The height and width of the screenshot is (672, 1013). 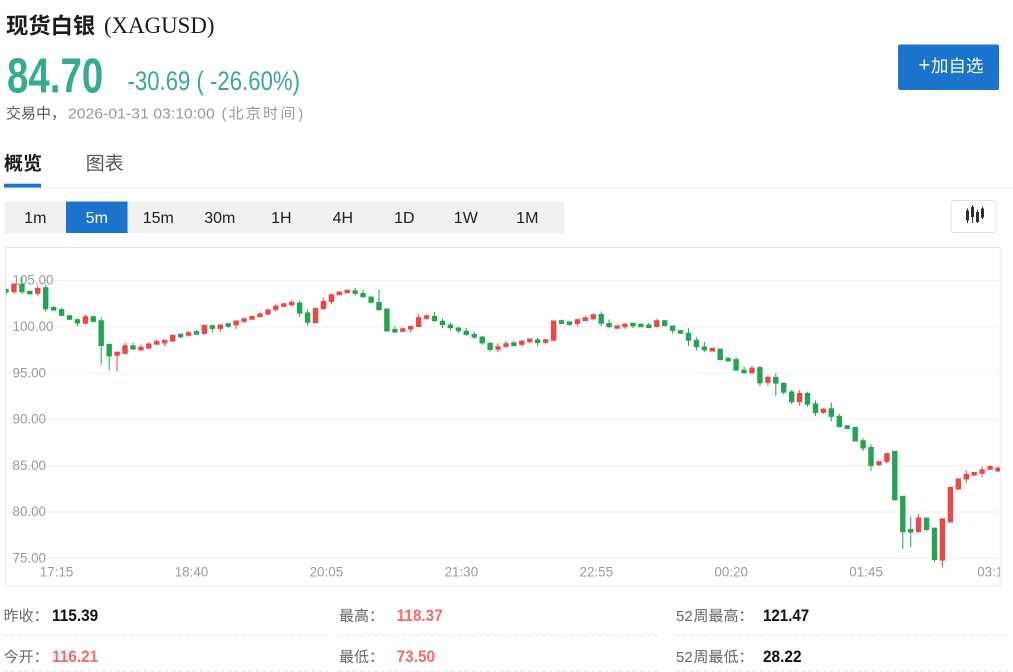 I want to click on svg-text: -30.69 ( -26.60%), so click(x=214, y=81).